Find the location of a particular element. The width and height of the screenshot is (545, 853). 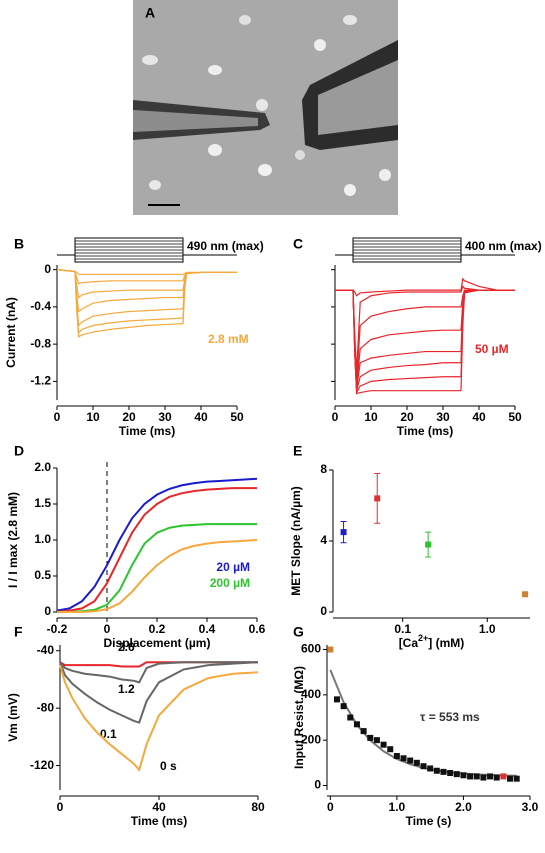

legend-label: 200 µM is located at coordinates (230, 583).